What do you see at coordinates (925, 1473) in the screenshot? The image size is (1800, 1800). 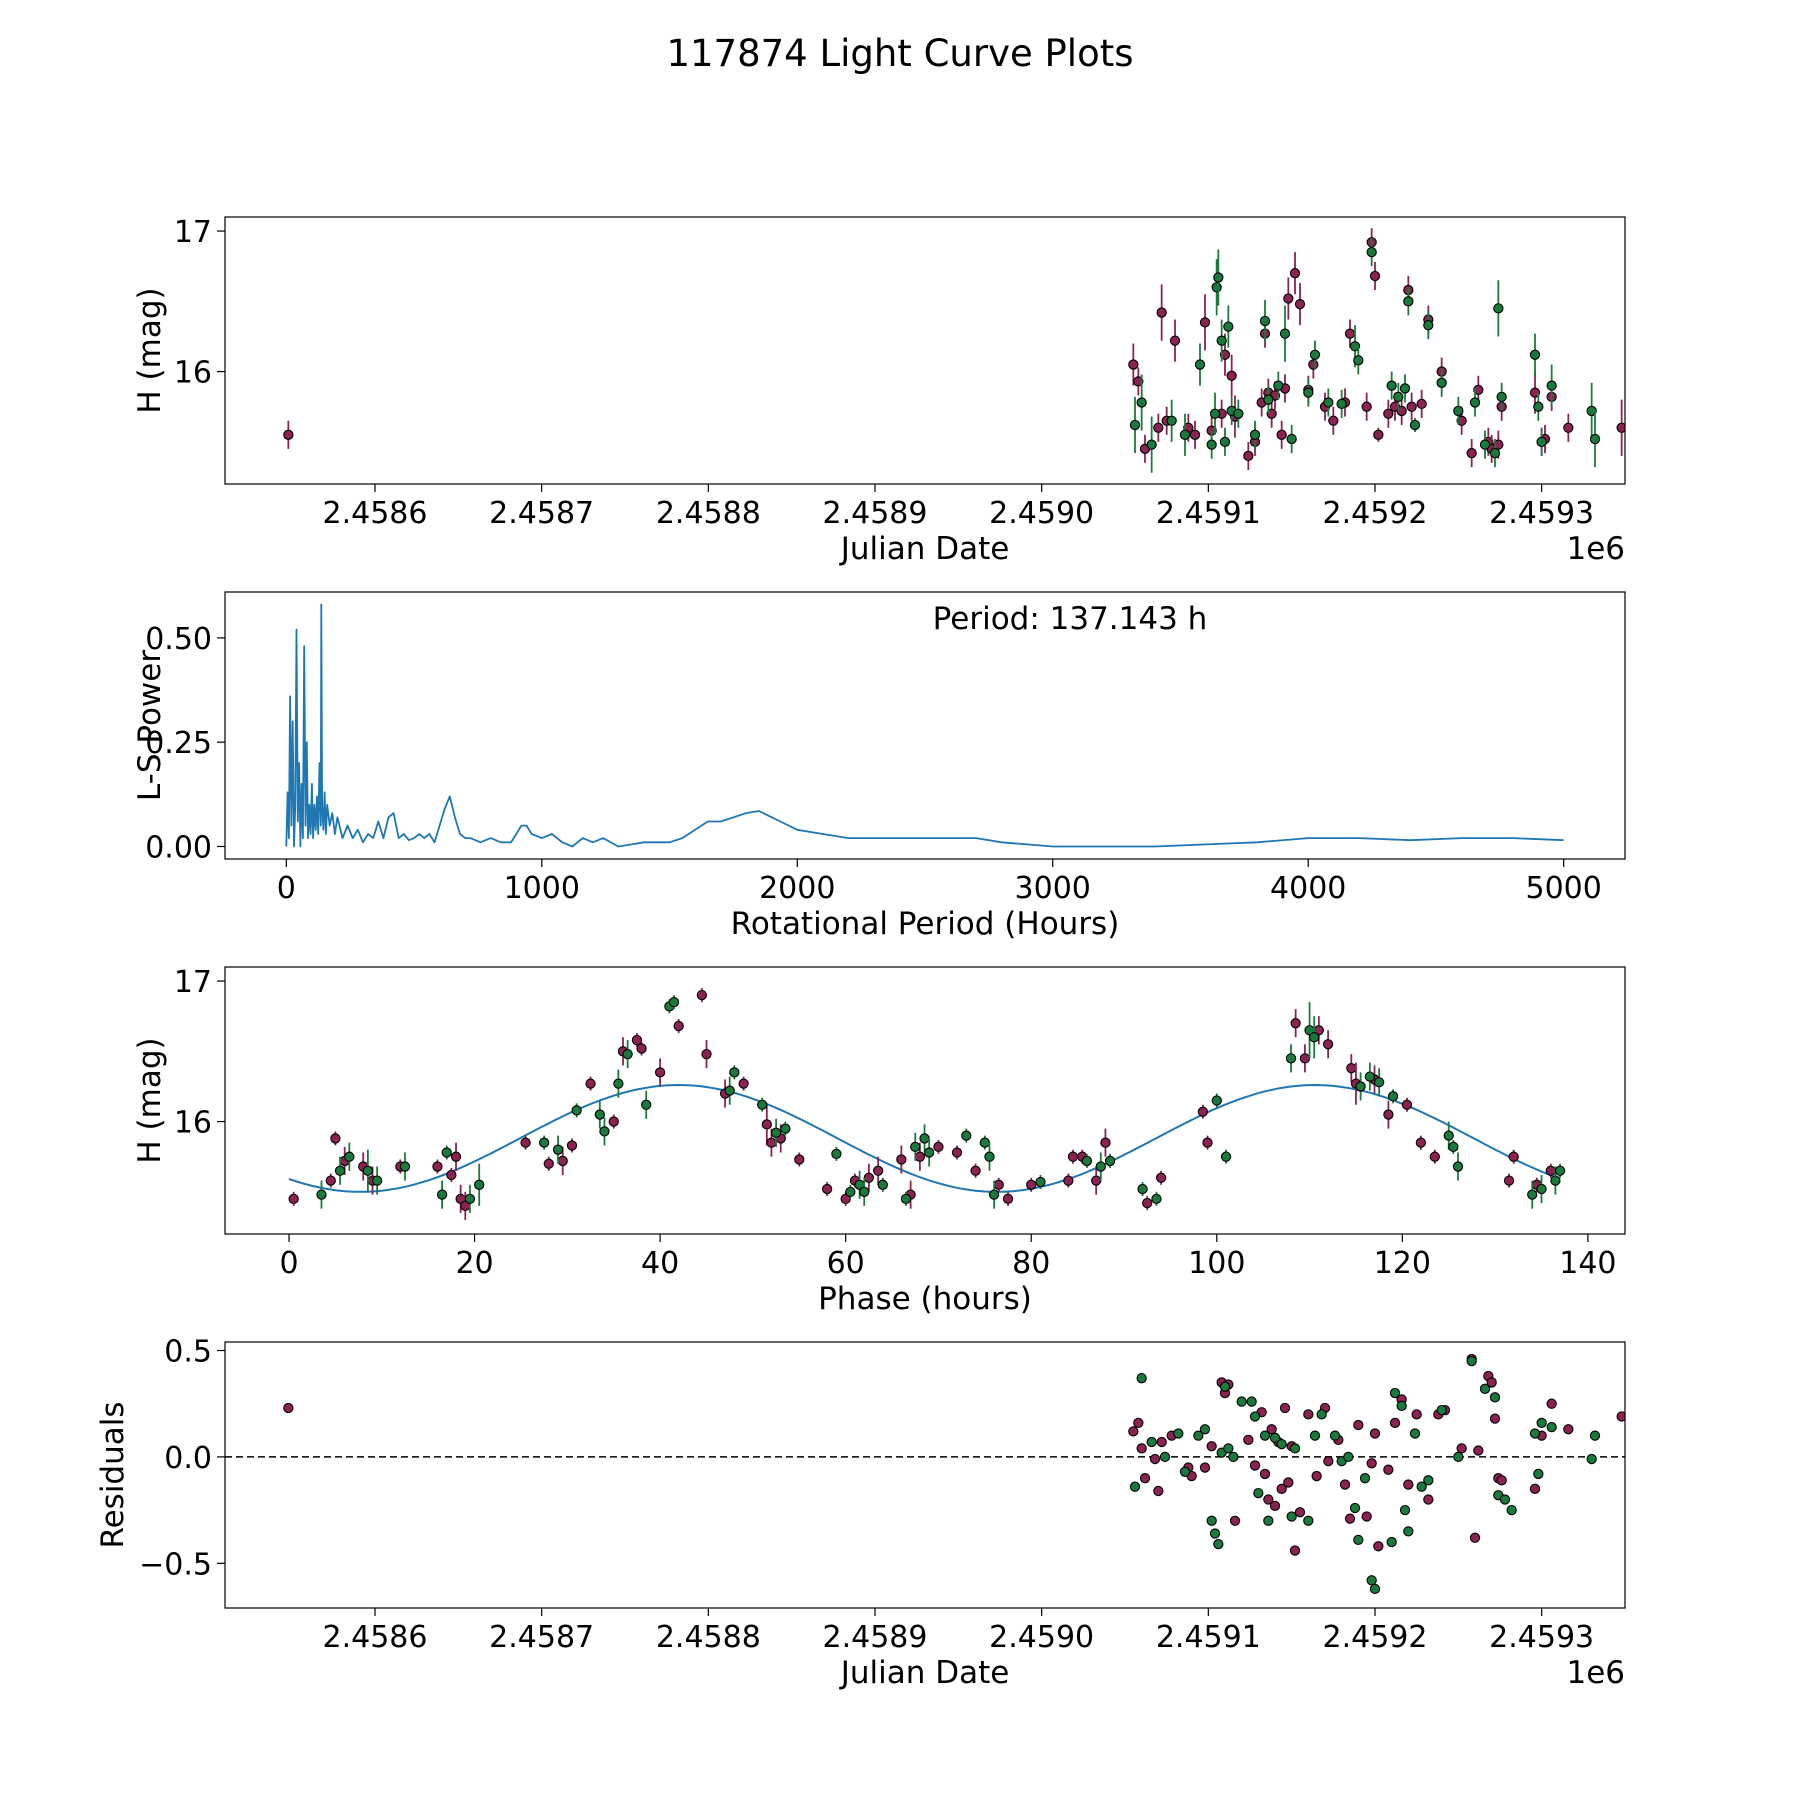 I see `residuals-plot-area` at bounding box center [925, 1473].